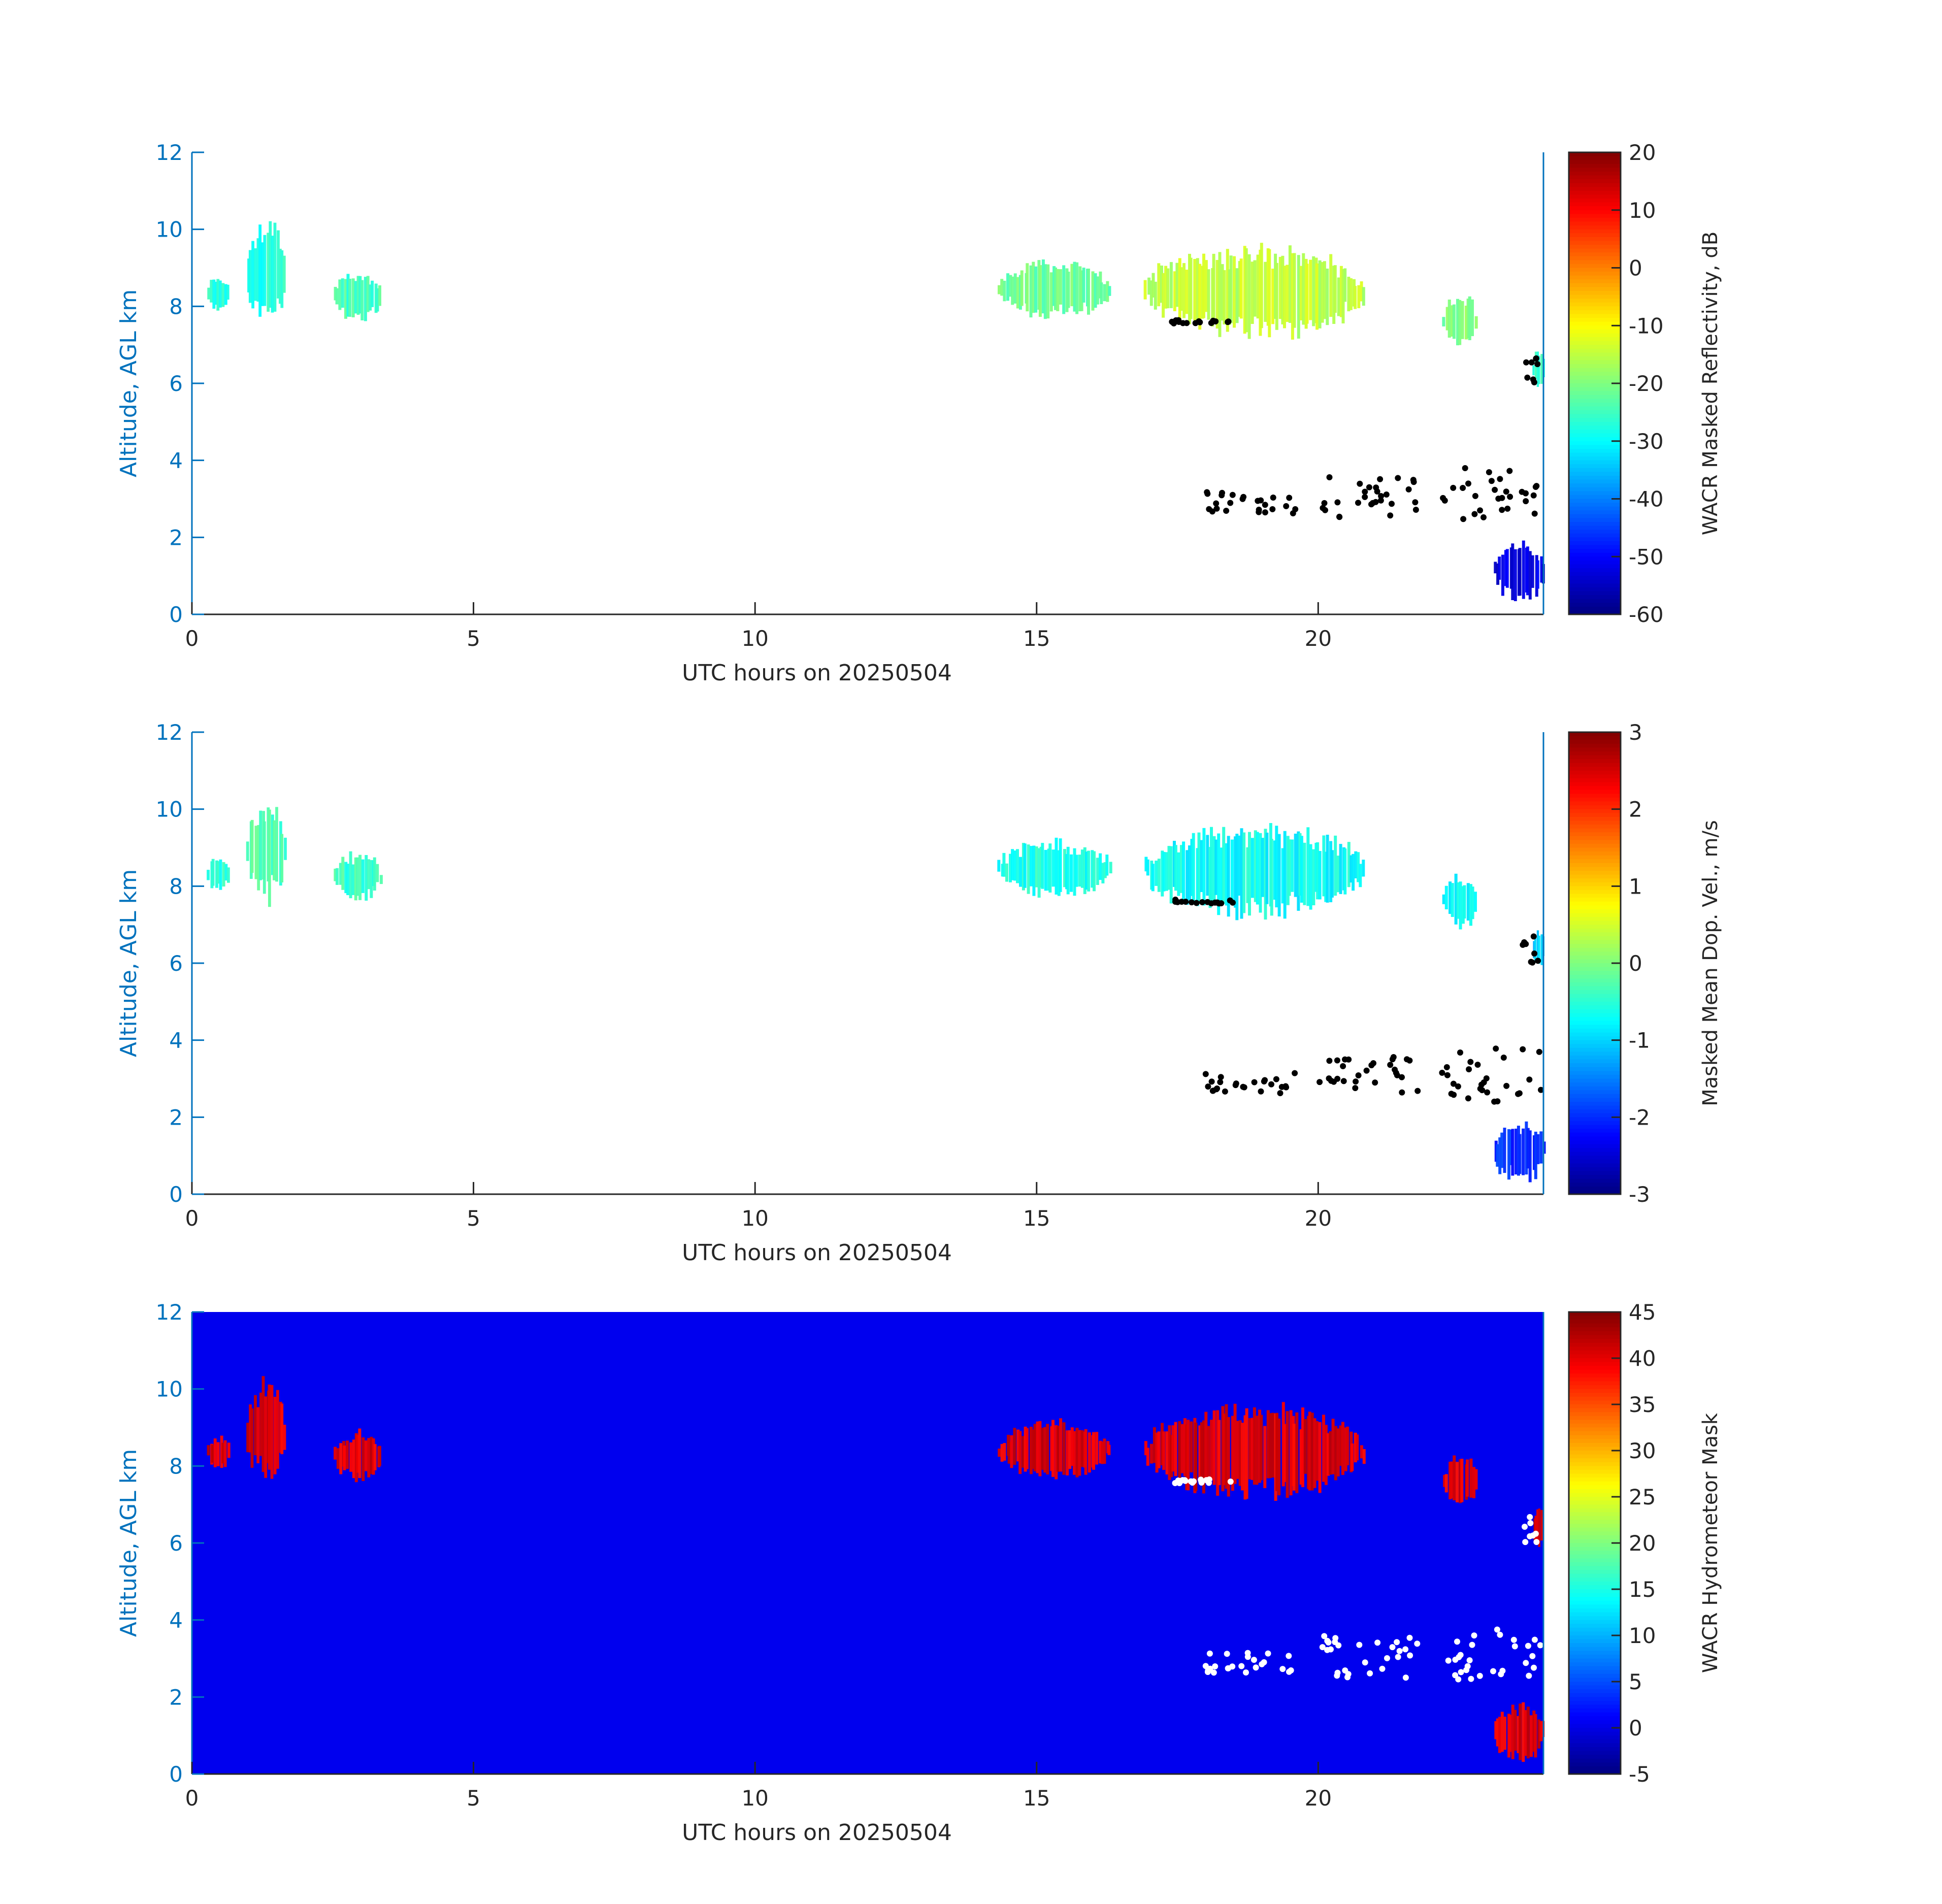 The height and width of the screenshot is (1904, 1942). Describe the element at coordinates (176, 537) in the screenshot. I see `y-tick-label: 2` at that location.